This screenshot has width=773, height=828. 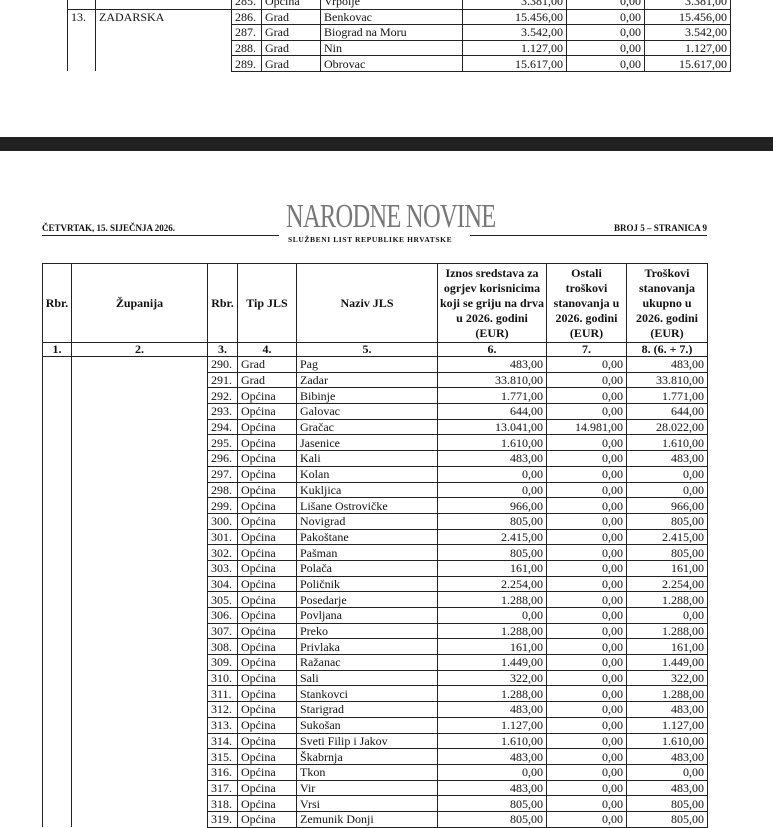 I want to click on table-cell: 286., so click(x=246, y=17).